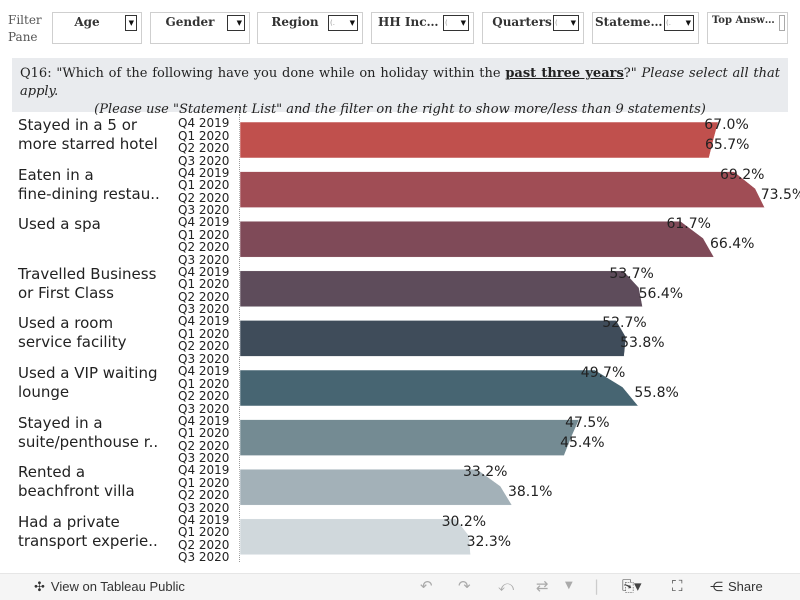 Image resolution: width=800 pixels, height=600 pixels. I want to click on refresh-icon: ⇄, so click(542, 586).